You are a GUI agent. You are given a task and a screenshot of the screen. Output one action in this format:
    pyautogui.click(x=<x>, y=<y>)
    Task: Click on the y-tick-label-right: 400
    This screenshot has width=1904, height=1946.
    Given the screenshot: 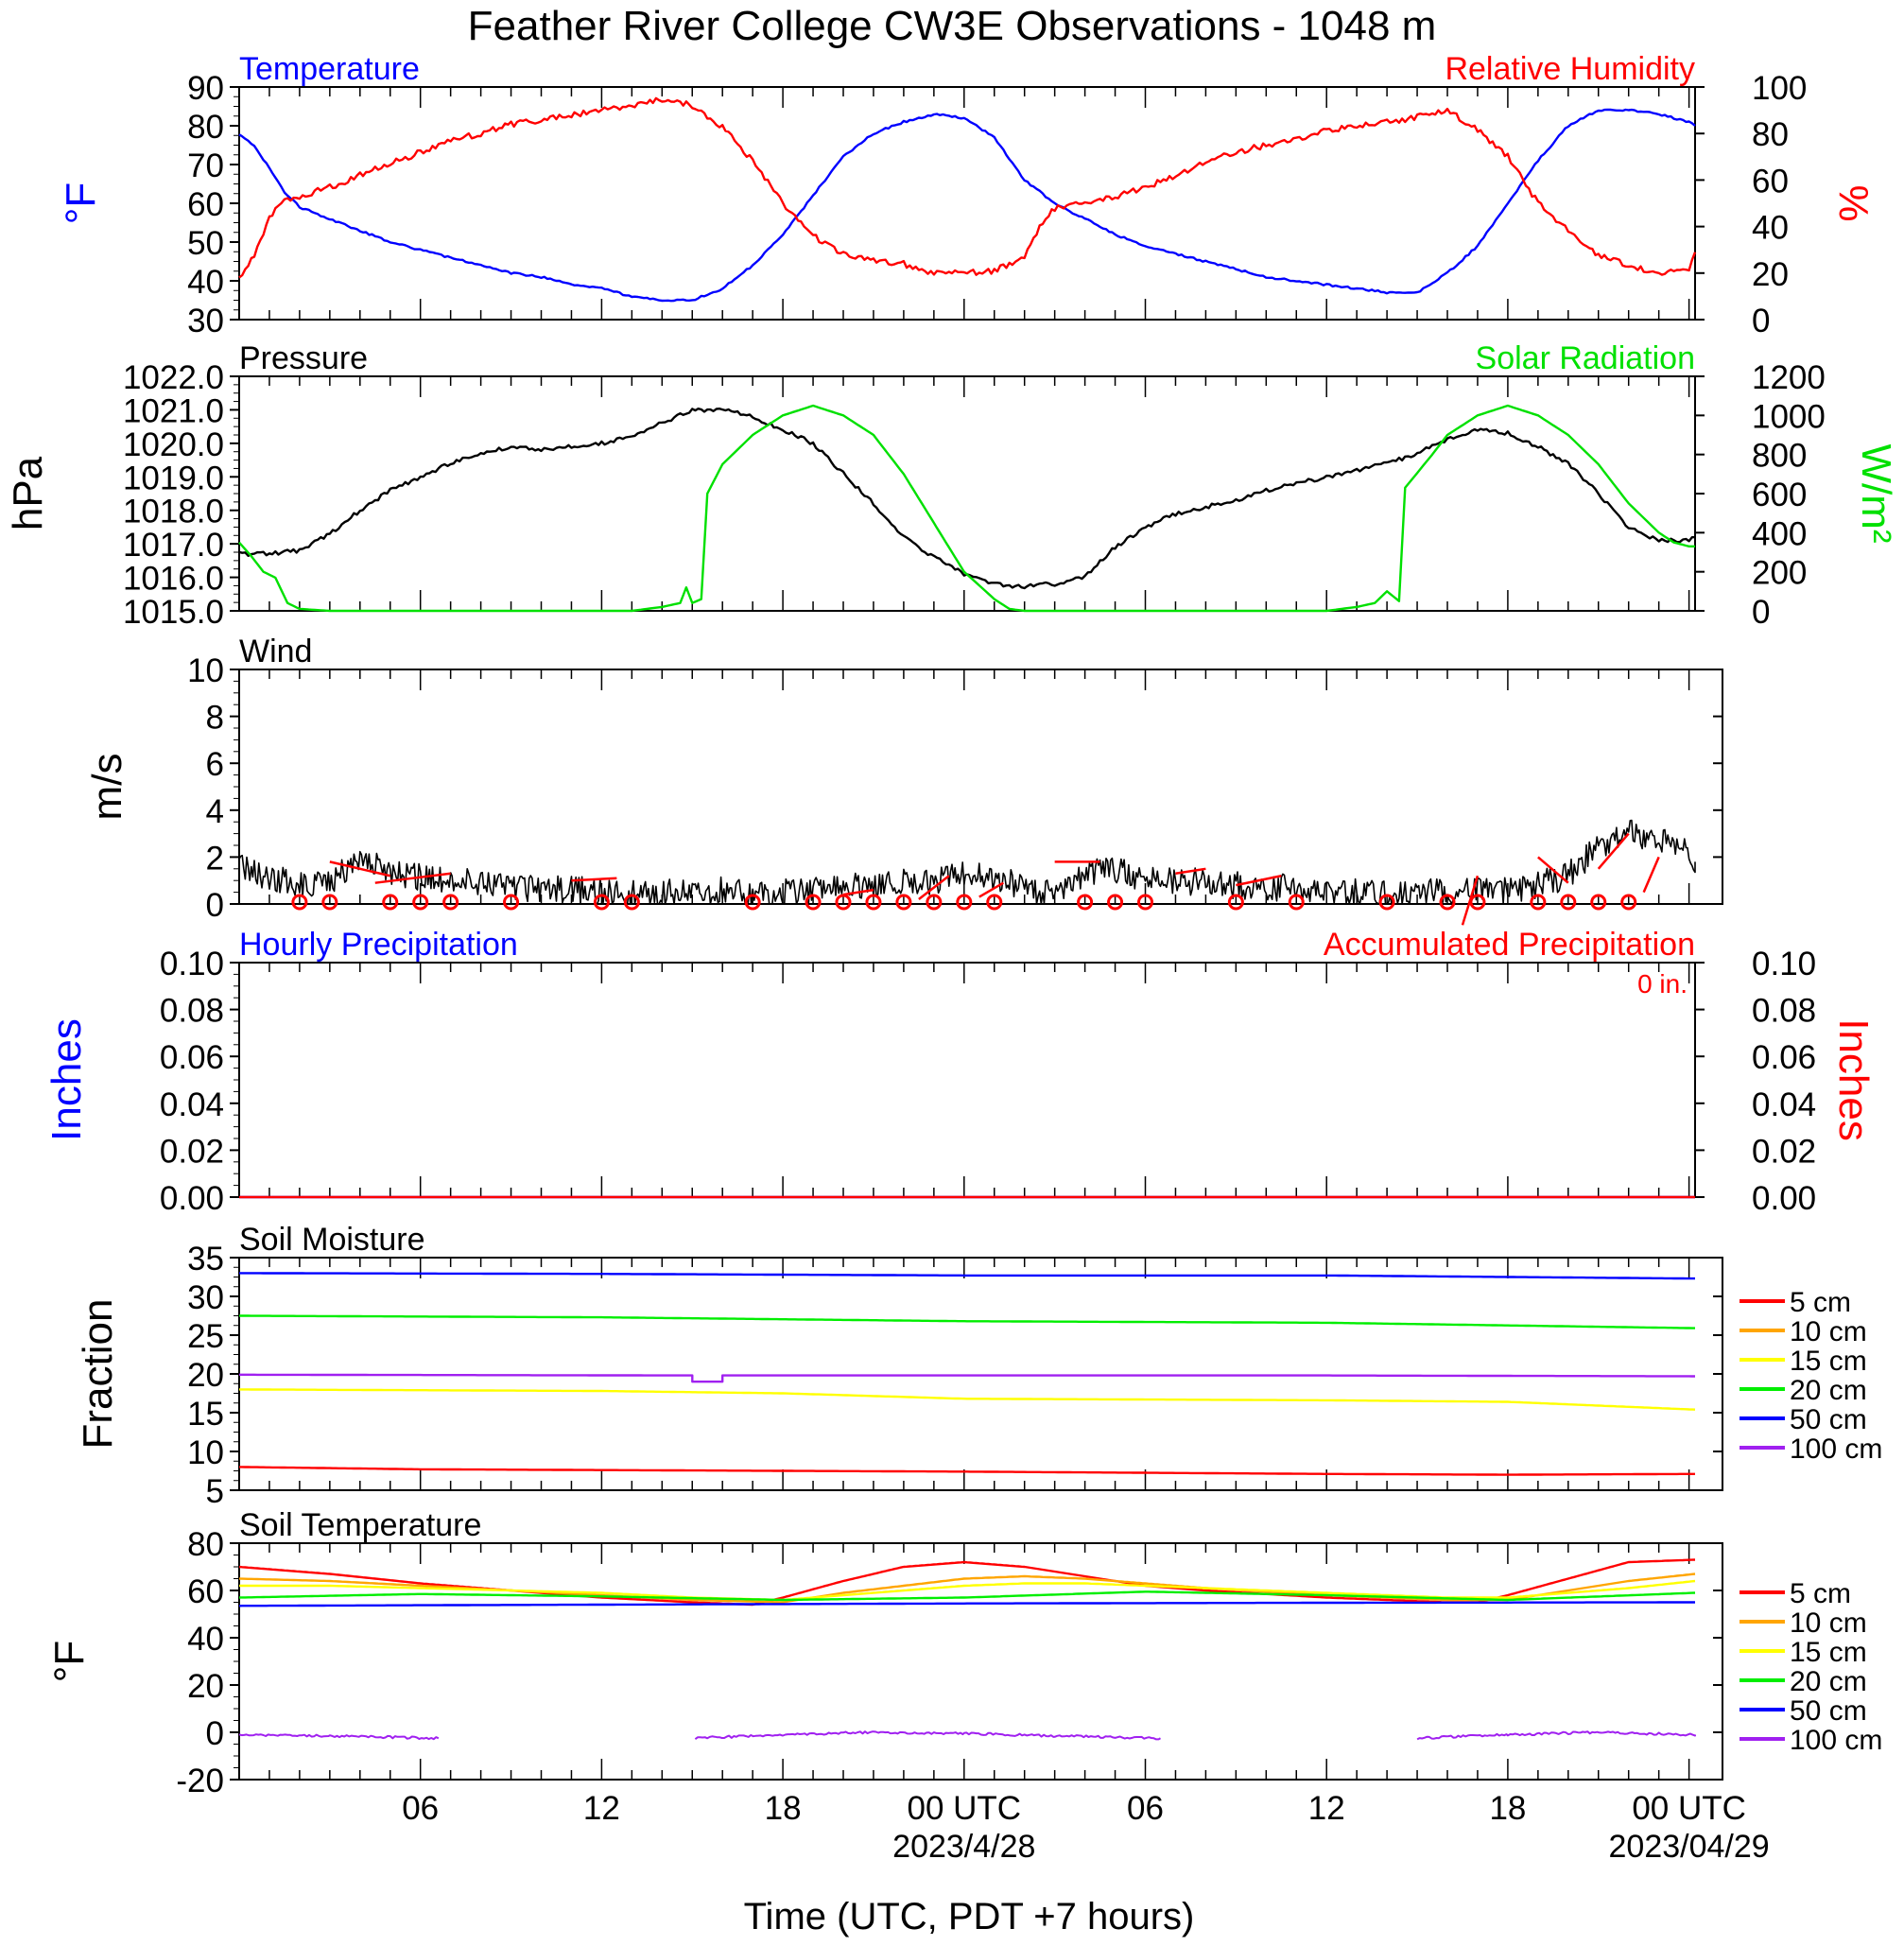 What is the action you would take?
    pyautogui.click(x=1779, y=534)
    